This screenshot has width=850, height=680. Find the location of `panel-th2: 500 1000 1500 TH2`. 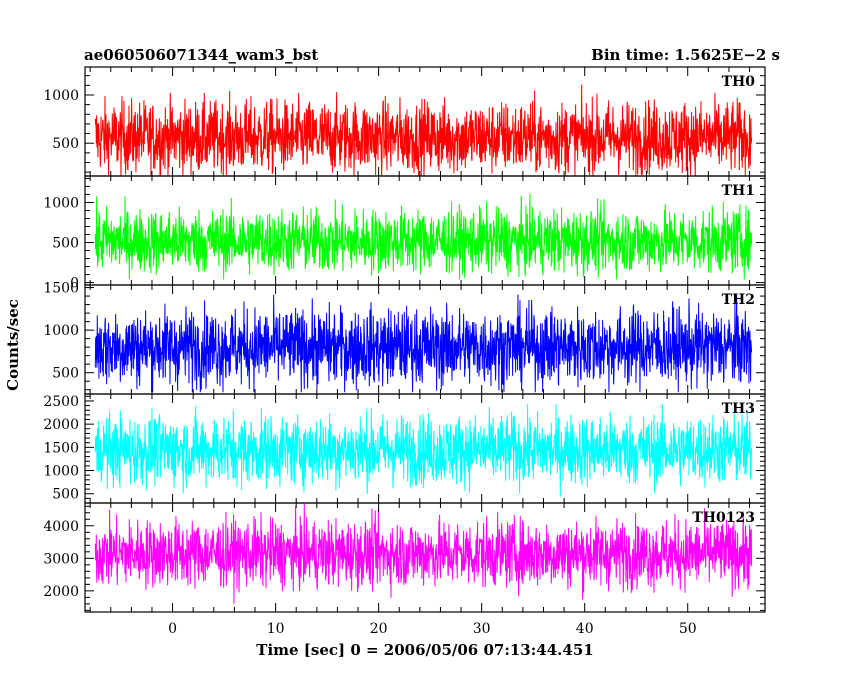

panel-th2: 500 1000 1500 TH2 is located at coordinates (404, 338).